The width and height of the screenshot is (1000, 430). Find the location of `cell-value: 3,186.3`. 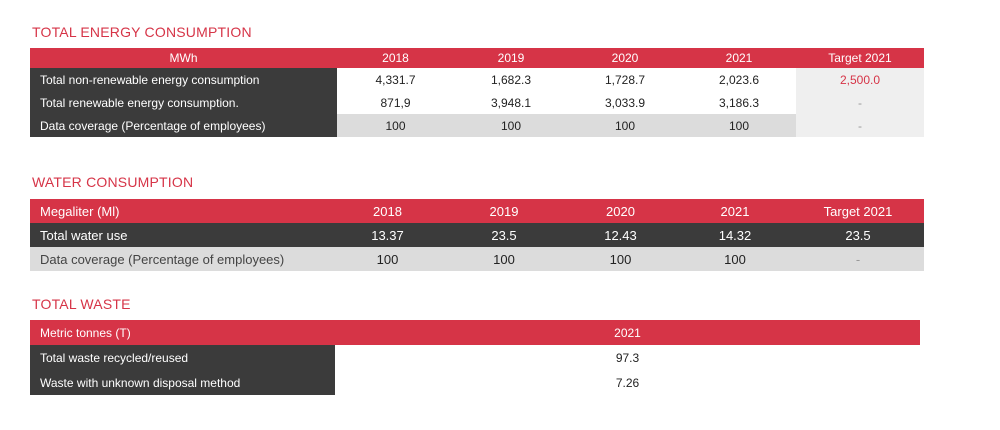

cell-value: 3,186.3 is located at coordinates (739, 102).